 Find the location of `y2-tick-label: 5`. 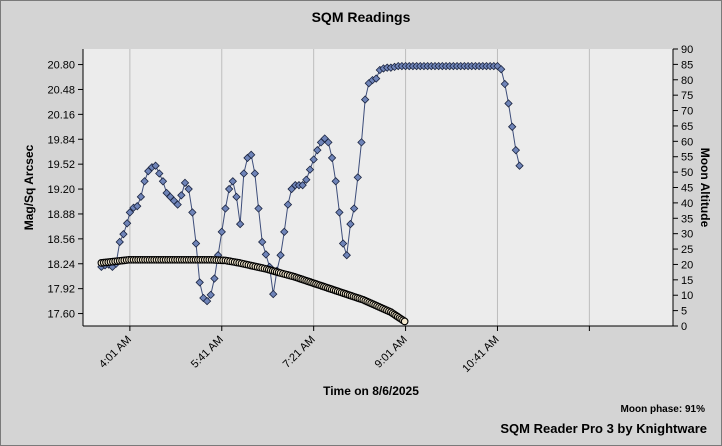

y2-tick-label: 5 is located at coordinates (684, 312).